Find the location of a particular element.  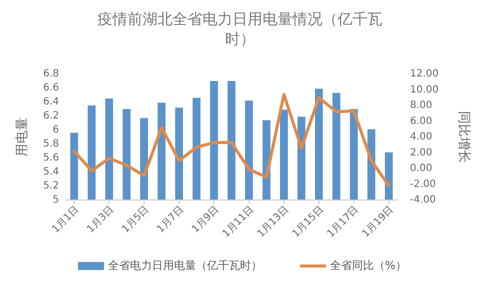

y-tick-label: 6.2 is located at coordinates (51, 116).